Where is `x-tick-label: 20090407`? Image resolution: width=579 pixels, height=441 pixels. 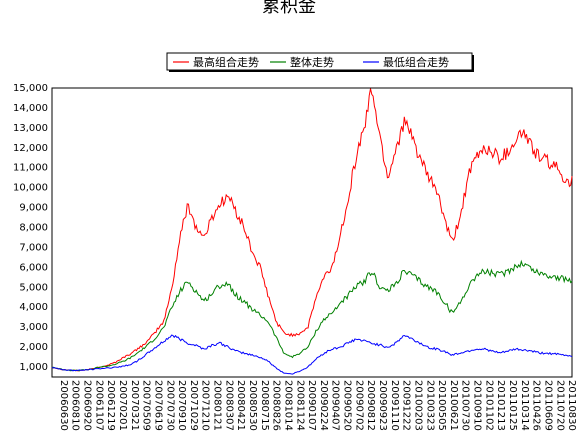 x-tick-label: 20090407 is located at coordinates (335, 405).